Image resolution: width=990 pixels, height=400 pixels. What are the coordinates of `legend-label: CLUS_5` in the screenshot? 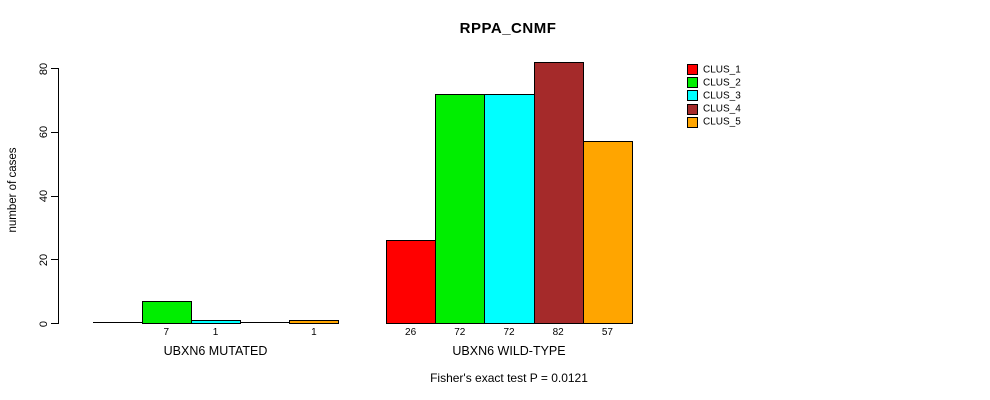 It's located at (722, 122).